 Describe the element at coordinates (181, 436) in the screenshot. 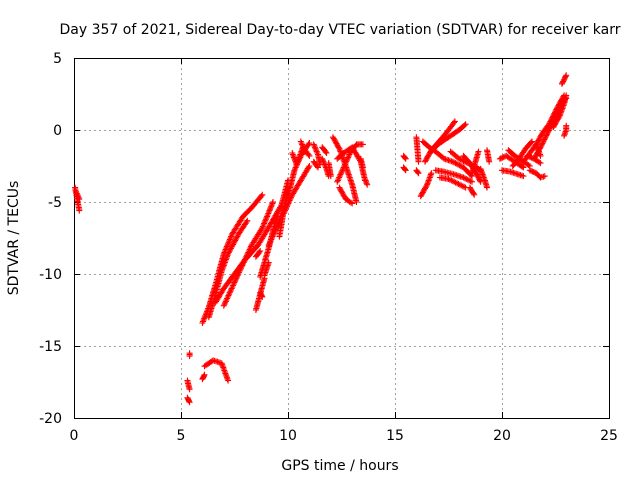

I see `x-tick-label: 5` at that location.